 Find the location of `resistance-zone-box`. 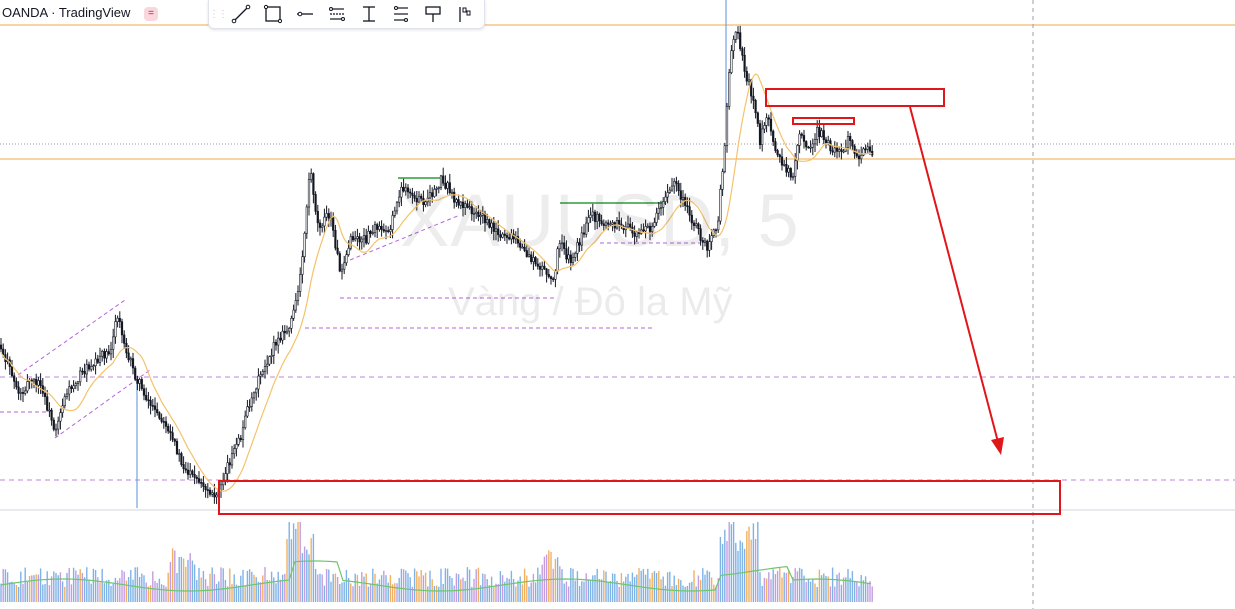

resistance-zone-box is located at coordinates (855, 97).